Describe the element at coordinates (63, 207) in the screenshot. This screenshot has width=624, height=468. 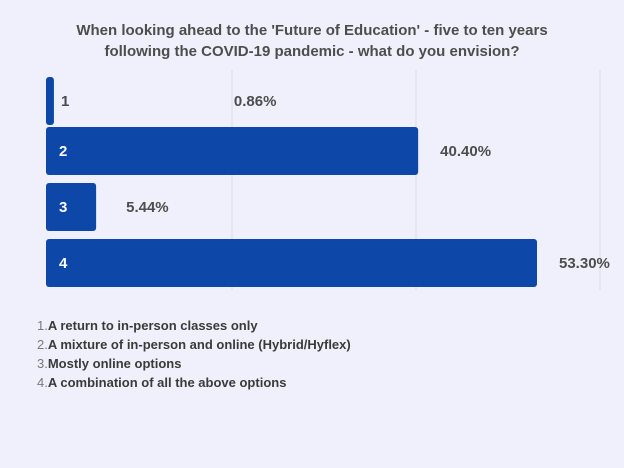
I see `category-label-3: 3` at that location.